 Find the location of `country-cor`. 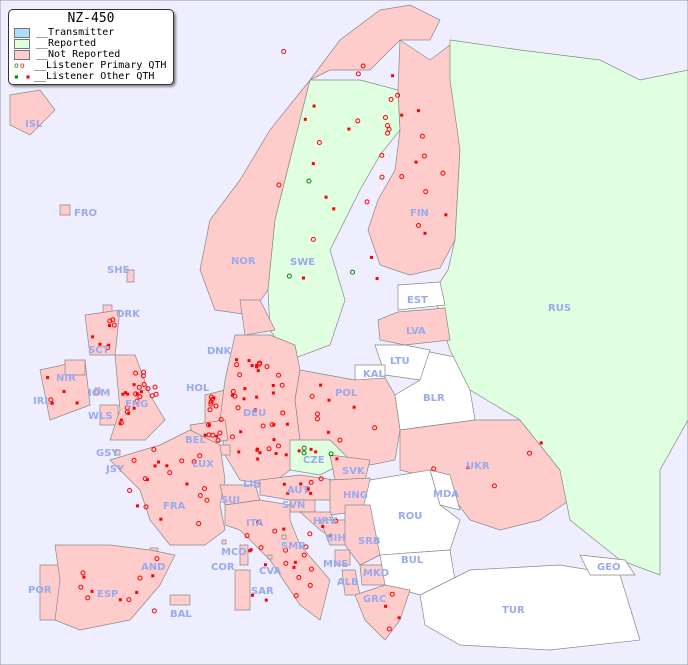

country-cor is located at coordinates (244, 555).